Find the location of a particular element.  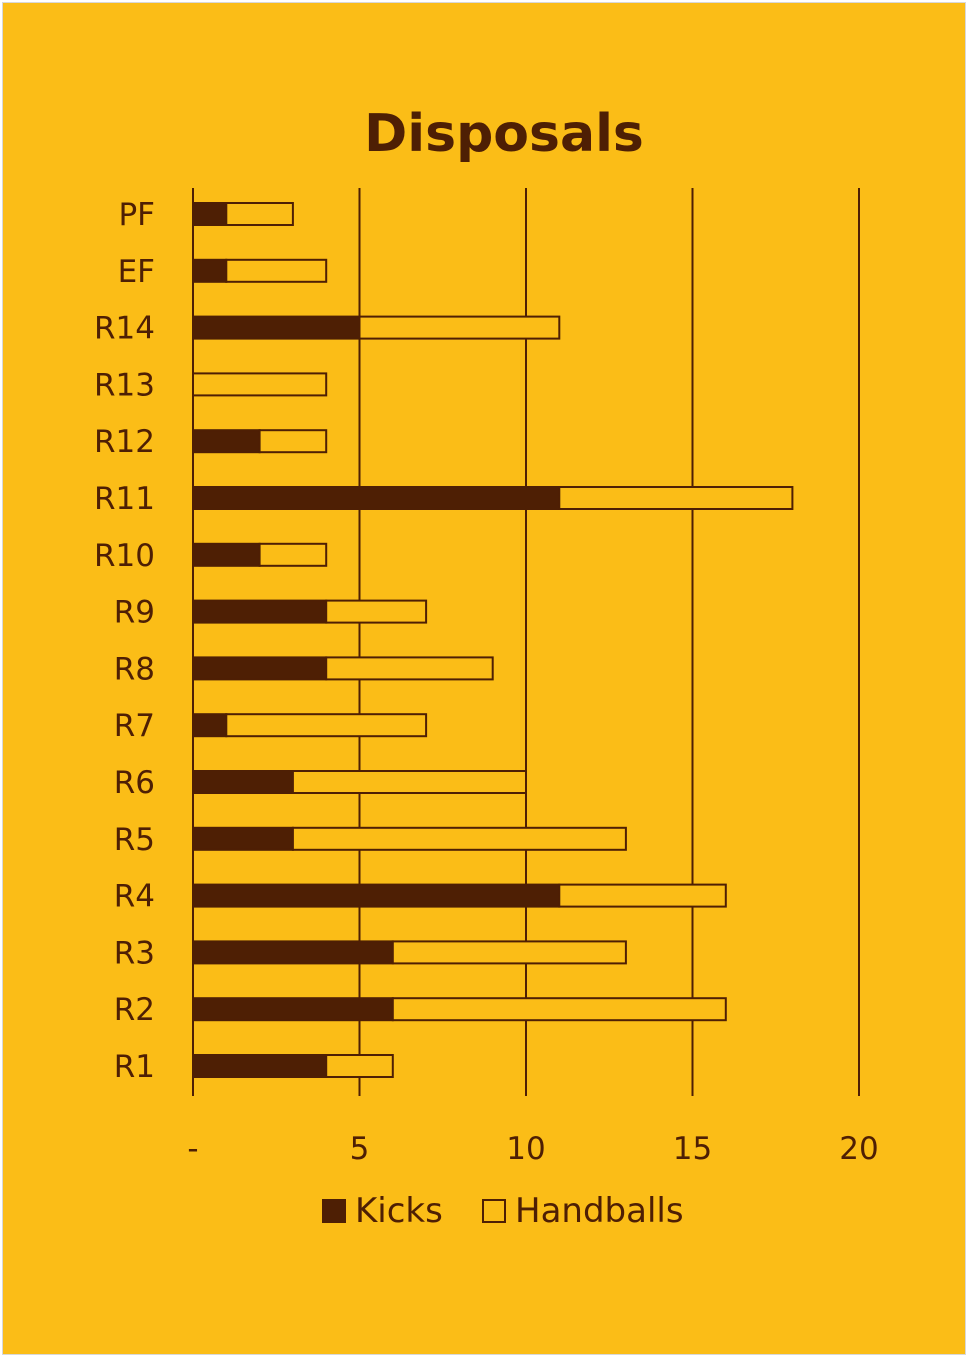

chart-title: Disposals is located at coordinates (504, 134).